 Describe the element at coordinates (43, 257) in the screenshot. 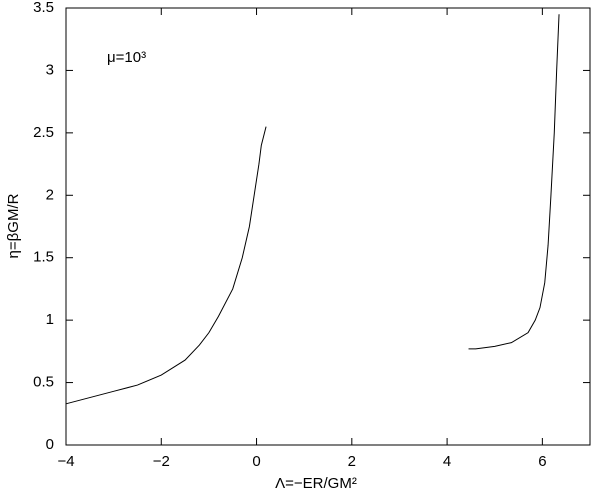

I see `y-tick-label: 1.5` at that location.